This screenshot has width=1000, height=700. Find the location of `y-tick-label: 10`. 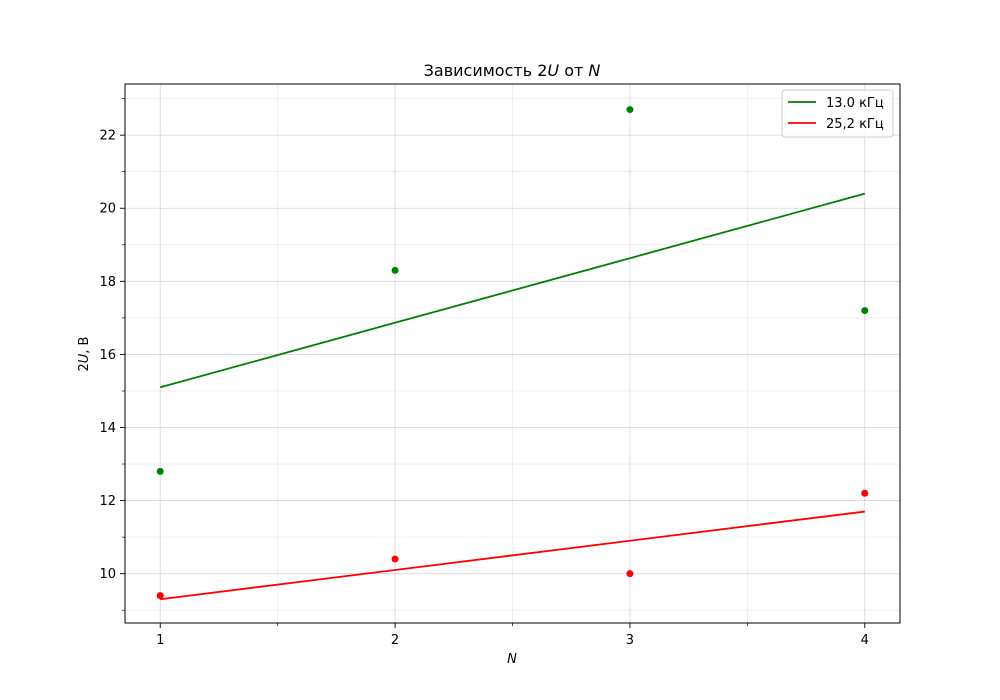

y-tick-label: 10 is located at coordinates (107, 574).